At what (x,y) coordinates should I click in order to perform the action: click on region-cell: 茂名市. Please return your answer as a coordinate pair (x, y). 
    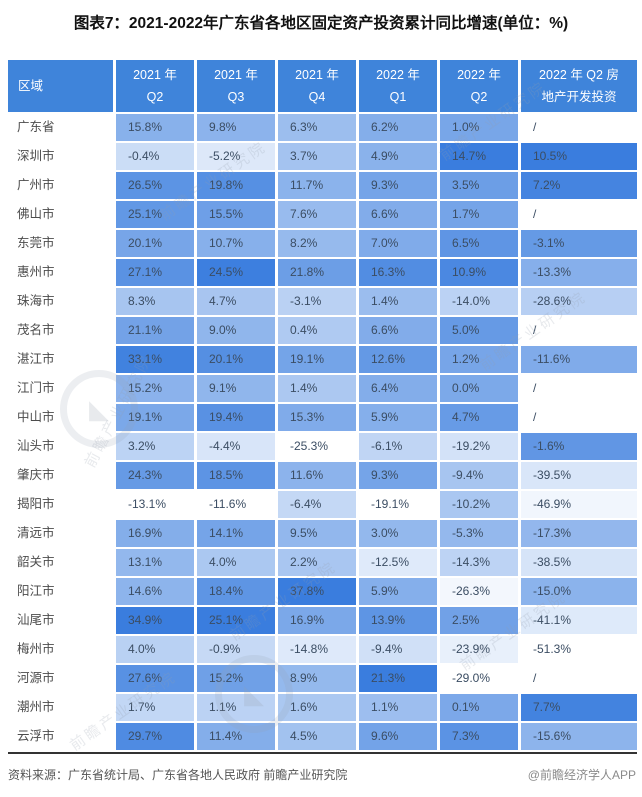
    Looking at the image, I should click on (60, 330).